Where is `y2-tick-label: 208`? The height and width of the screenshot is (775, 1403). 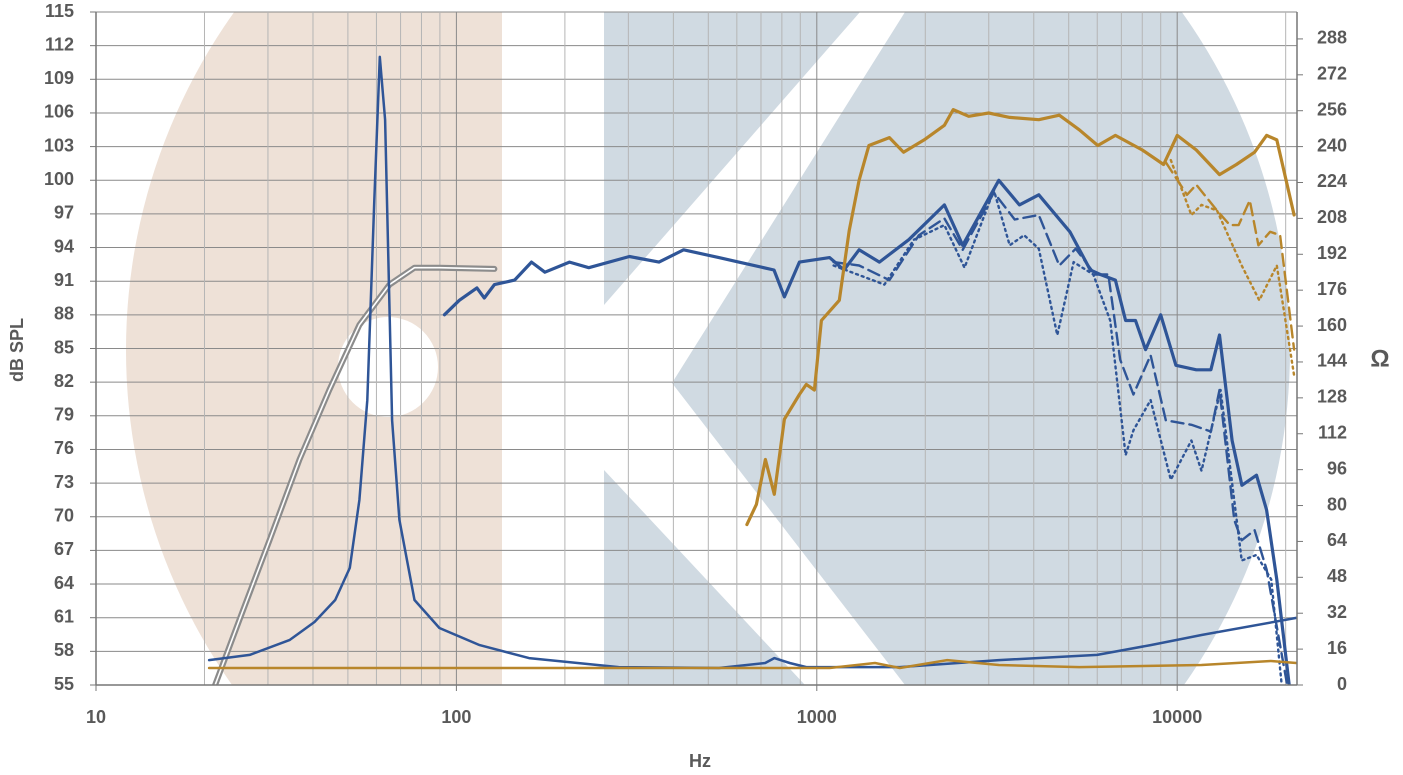
y2-tick-label: 208 is located at coordinates (1332, 217).